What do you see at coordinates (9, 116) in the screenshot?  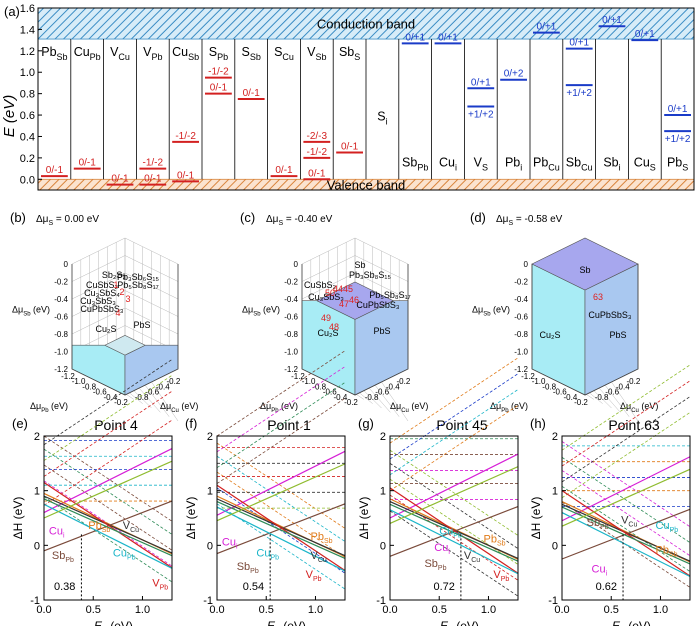 I see `panel-a-ylabel: E (eV)` at bounding box center [9, 116].